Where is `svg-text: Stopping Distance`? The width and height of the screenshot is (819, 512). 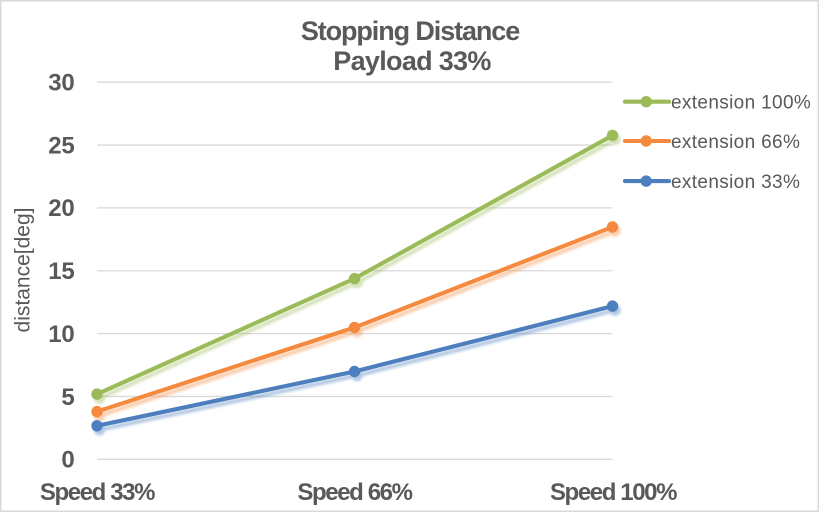
svg-text: Stopping Distance is located at coordinates (410, 31).